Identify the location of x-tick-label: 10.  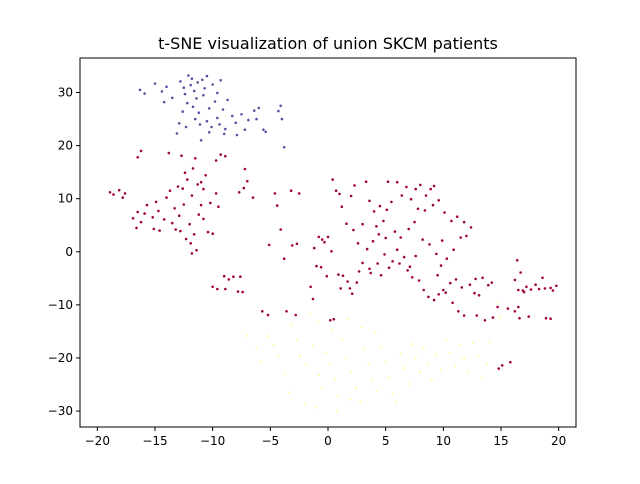
(443, 441).